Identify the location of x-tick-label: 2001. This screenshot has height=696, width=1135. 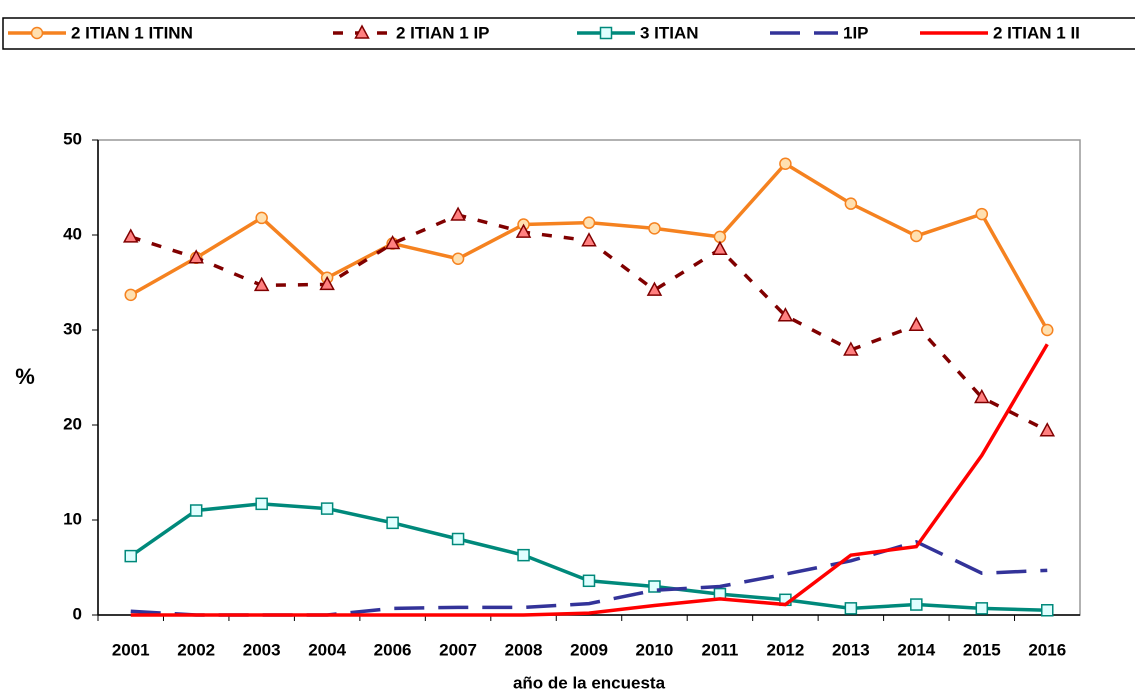
(131, 649).